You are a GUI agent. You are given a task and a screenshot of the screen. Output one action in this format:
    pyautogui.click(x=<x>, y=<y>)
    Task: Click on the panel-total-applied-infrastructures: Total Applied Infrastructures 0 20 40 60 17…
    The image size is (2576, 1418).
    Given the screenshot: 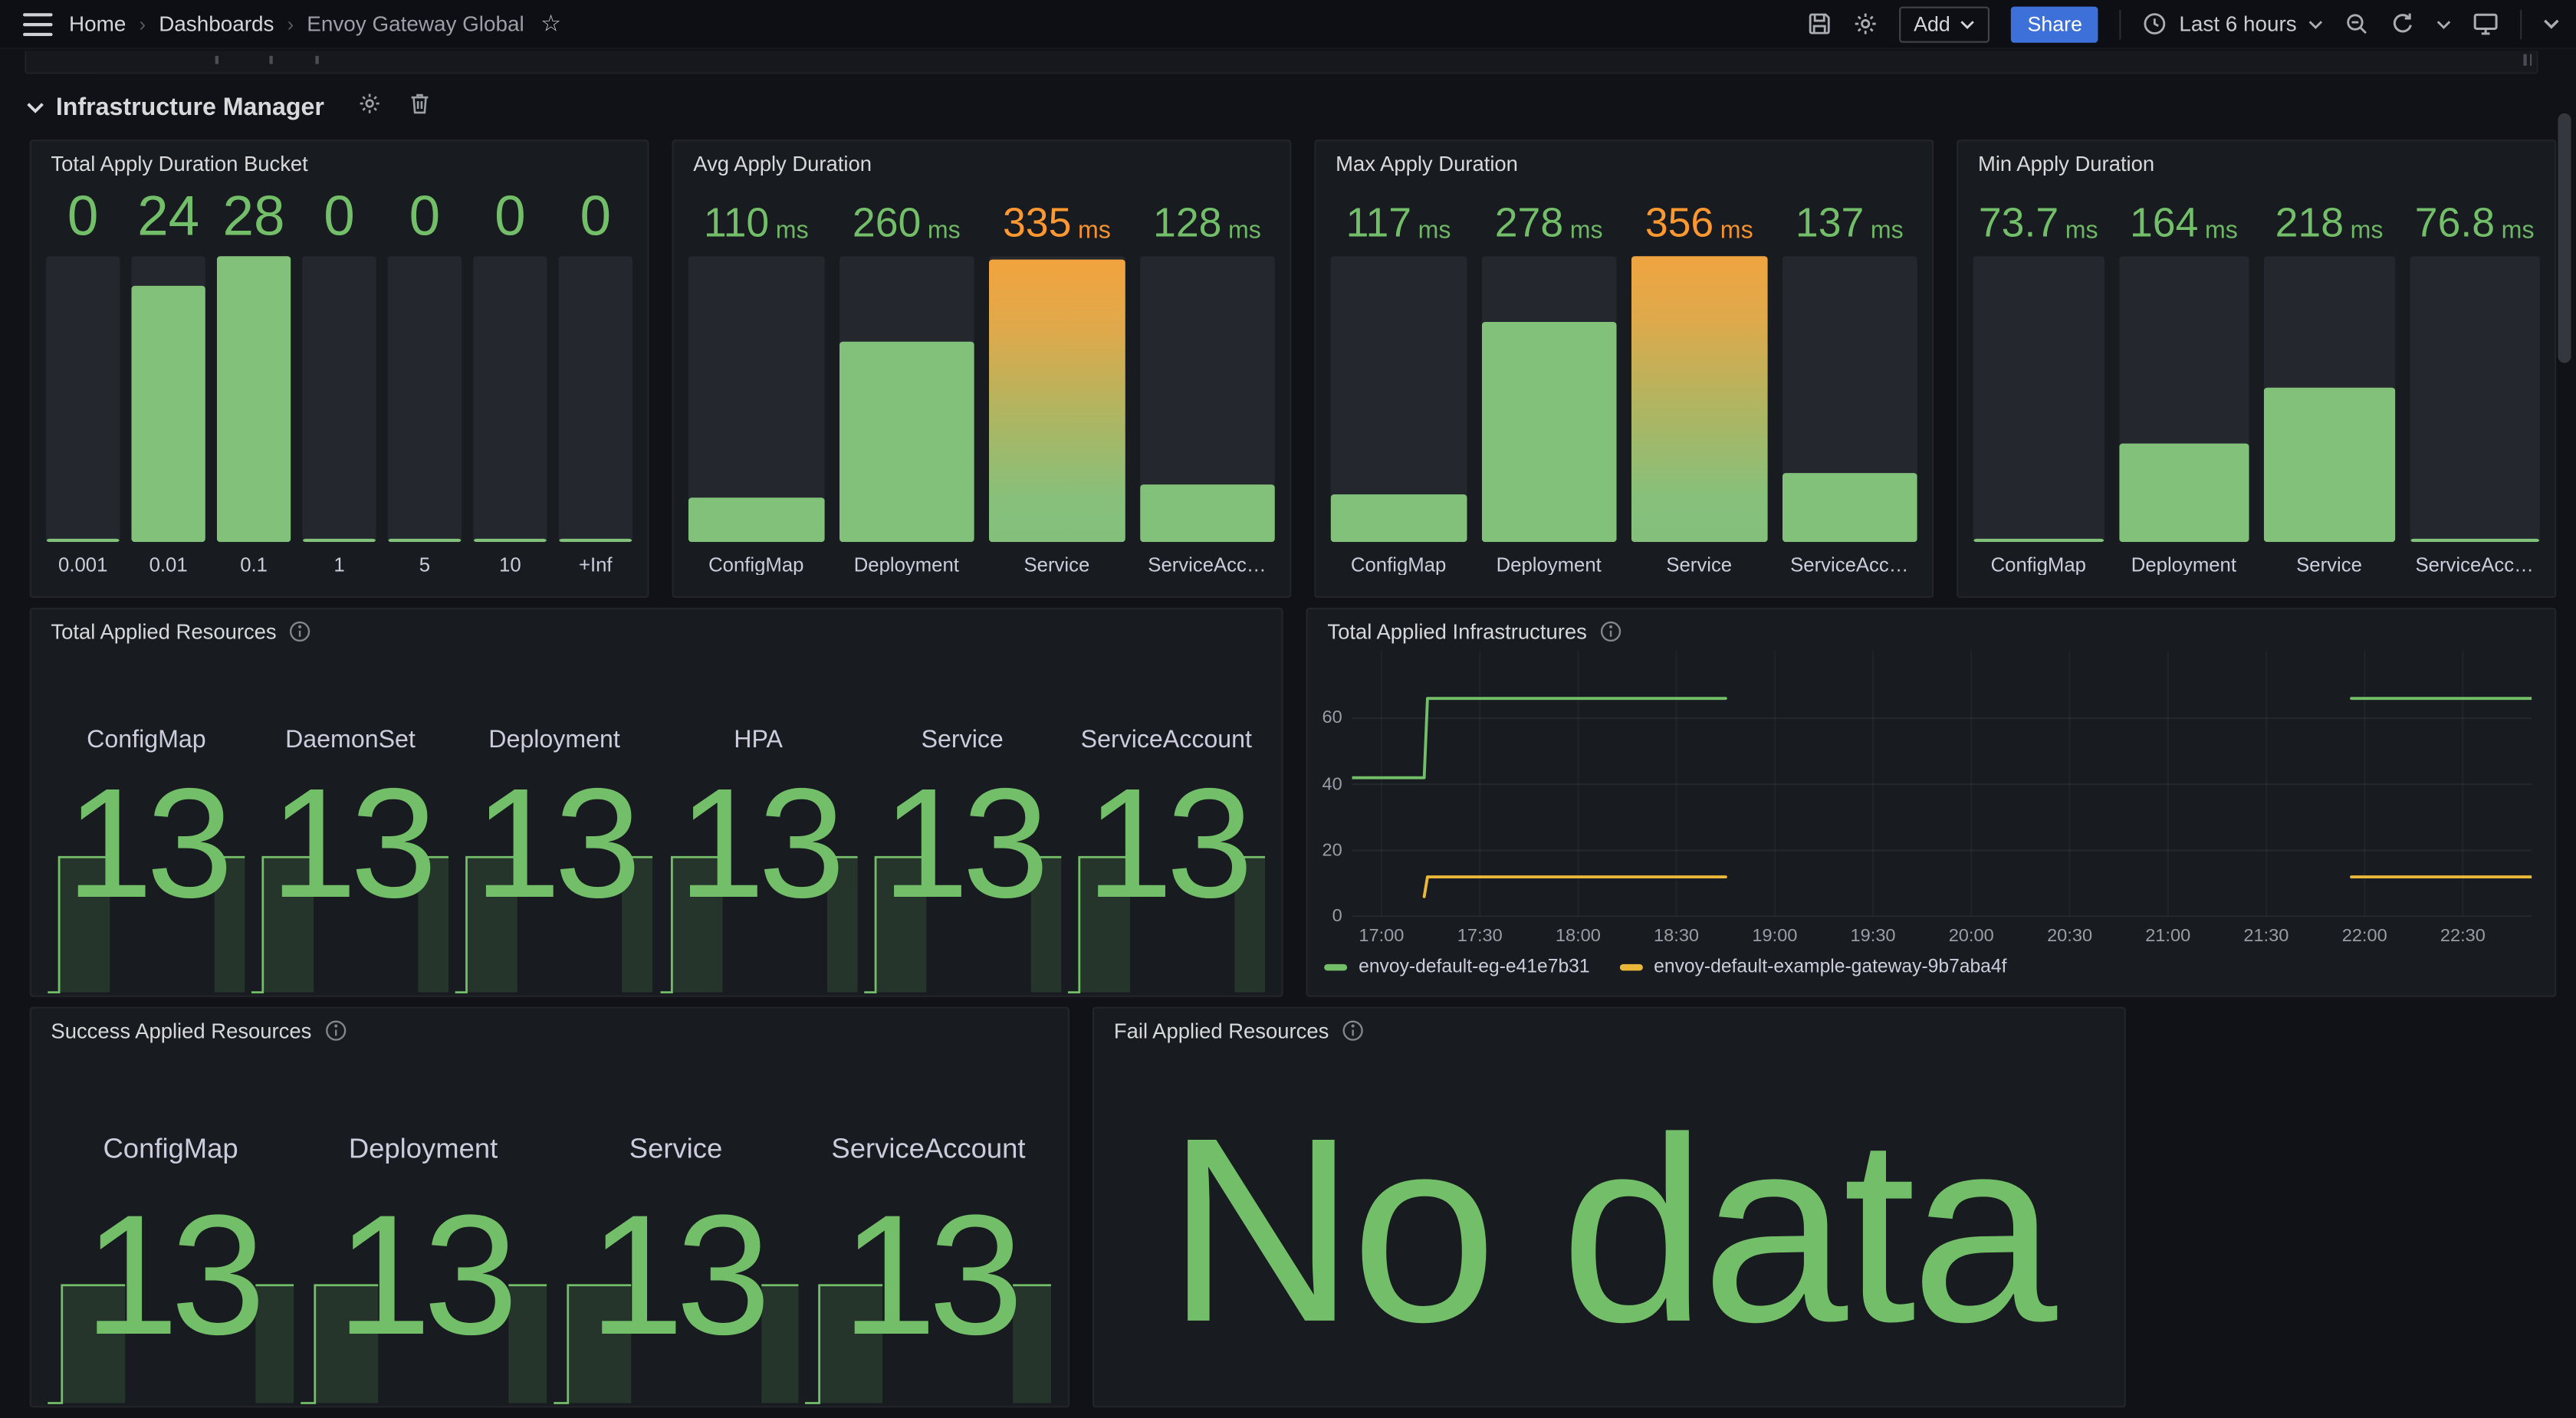 What is the action you would take?
    pyautogui.click(x=1932, y=802)
    